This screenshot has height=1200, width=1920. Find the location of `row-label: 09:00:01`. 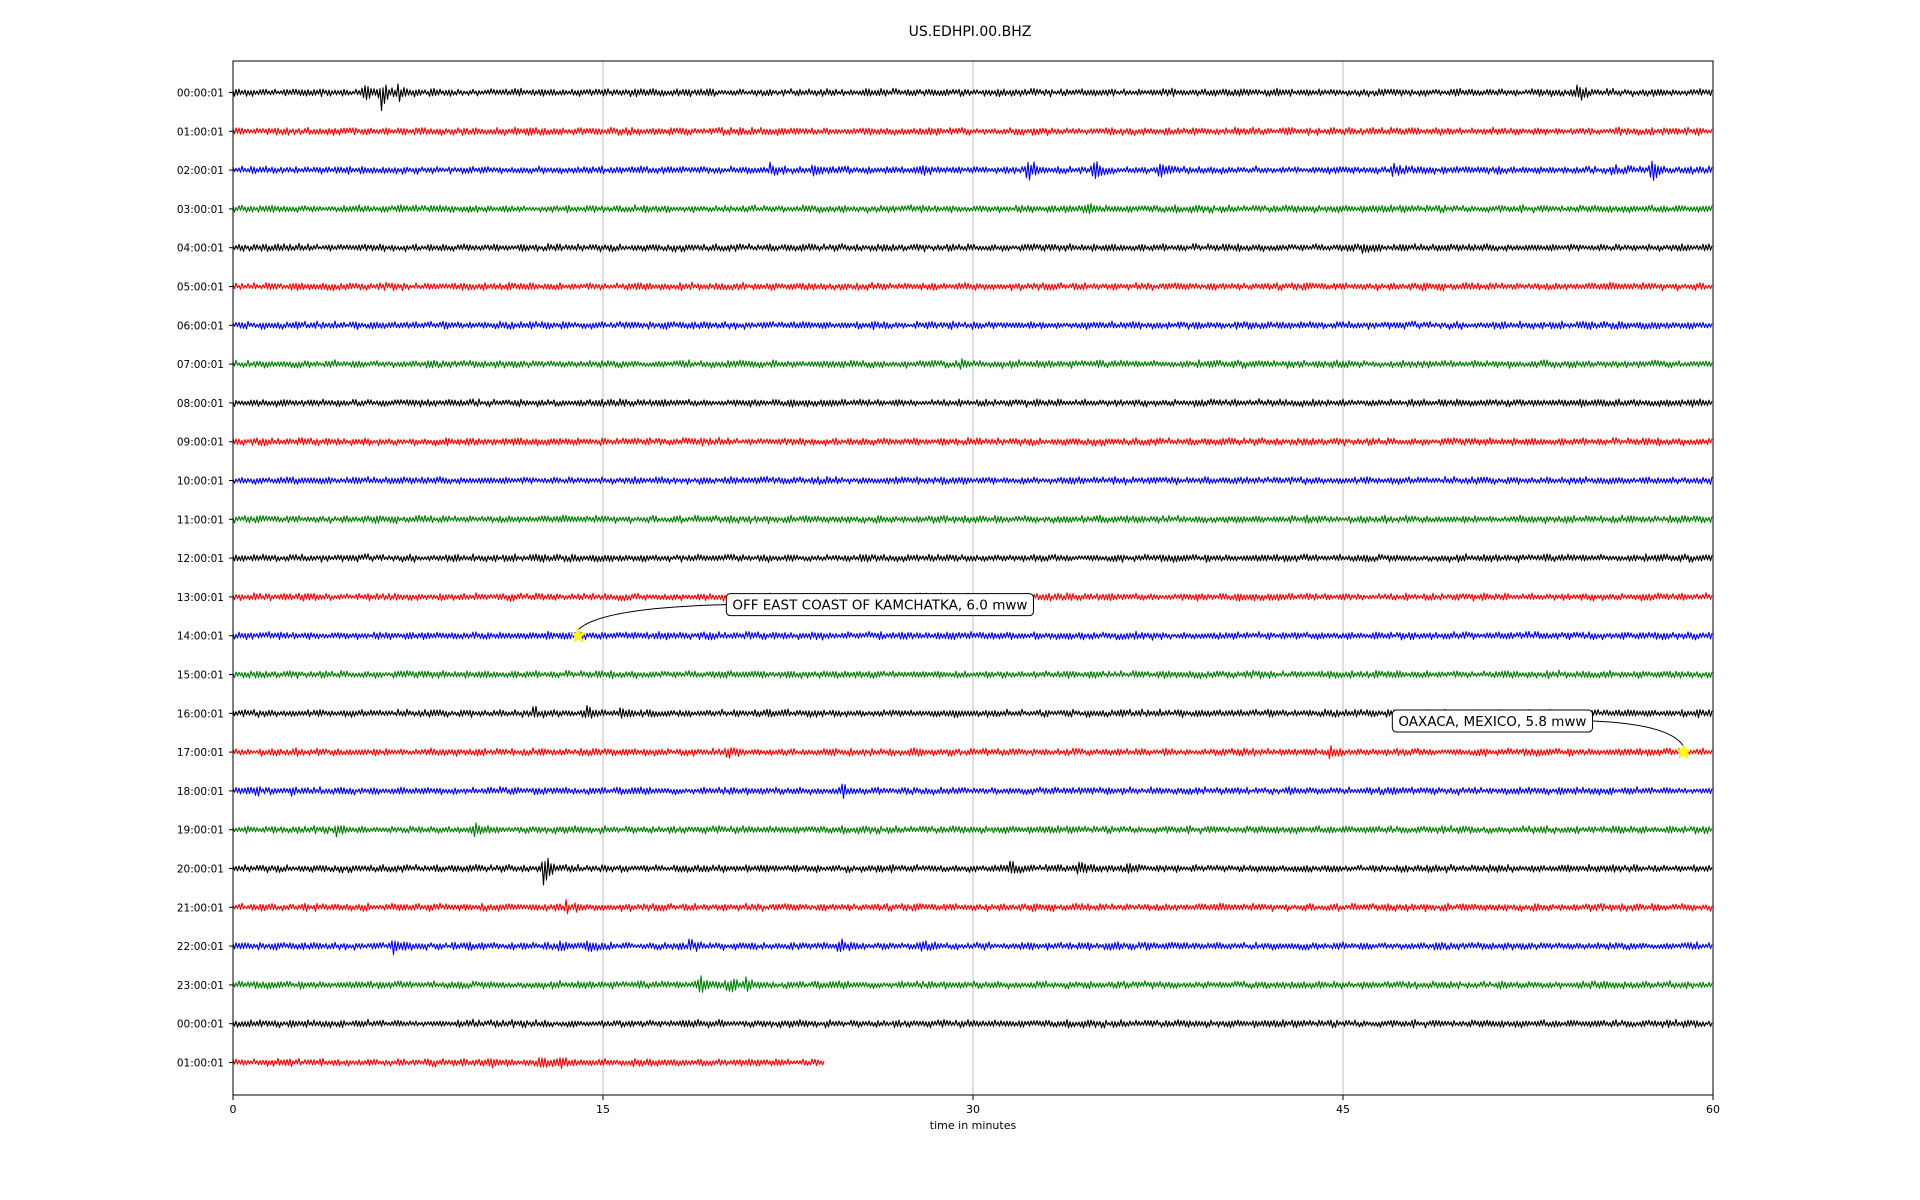

row-label: 09:00:01 is located at coordinates (200, 443).